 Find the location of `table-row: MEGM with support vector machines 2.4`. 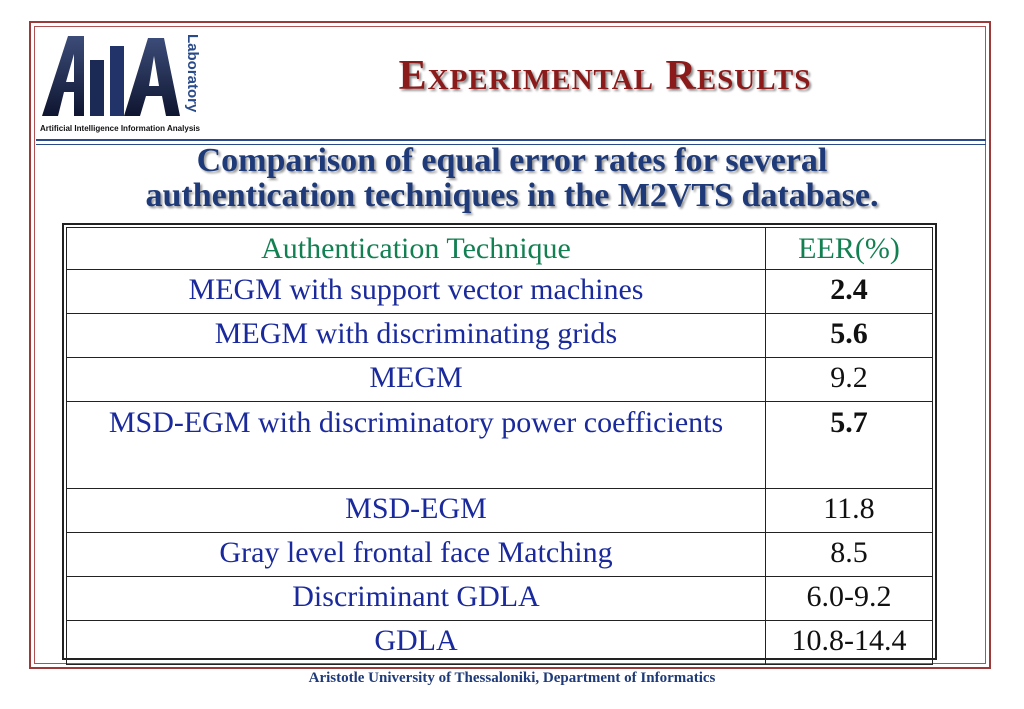

table-row: MEGM with support vector machines 2.4 is located at coordinates (499, 291).